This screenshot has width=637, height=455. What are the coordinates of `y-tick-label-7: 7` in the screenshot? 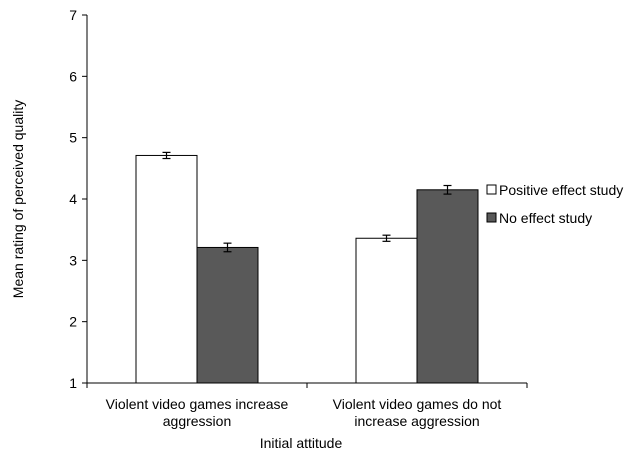 It's located at (73, 15).